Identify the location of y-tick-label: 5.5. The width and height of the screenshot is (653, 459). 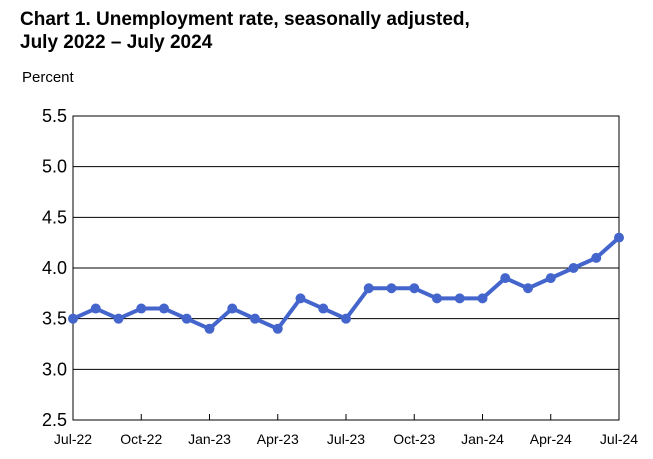
(54, 116).